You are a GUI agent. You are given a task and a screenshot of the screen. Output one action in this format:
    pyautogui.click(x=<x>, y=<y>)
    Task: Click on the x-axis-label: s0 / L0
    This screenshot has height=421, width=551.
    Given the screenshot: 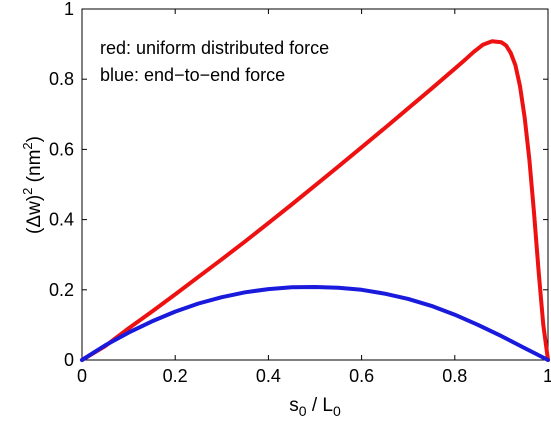 What is the action you would take?
    pyautogui.click(x=315, y=407)
    